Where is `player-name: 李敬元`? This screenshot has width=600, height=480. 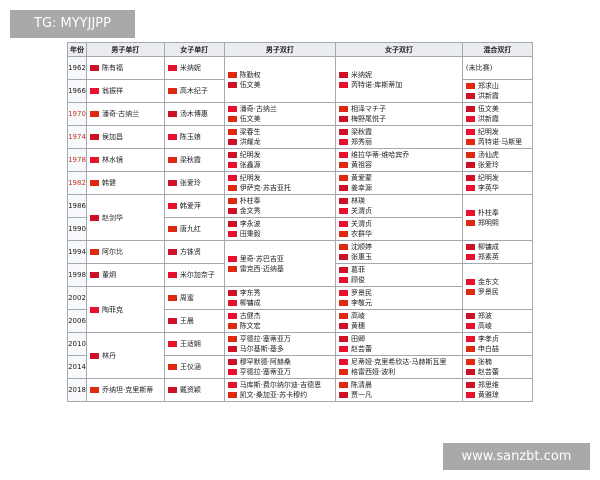 player-name: 李敬元 is located at coordinates (362, 303).